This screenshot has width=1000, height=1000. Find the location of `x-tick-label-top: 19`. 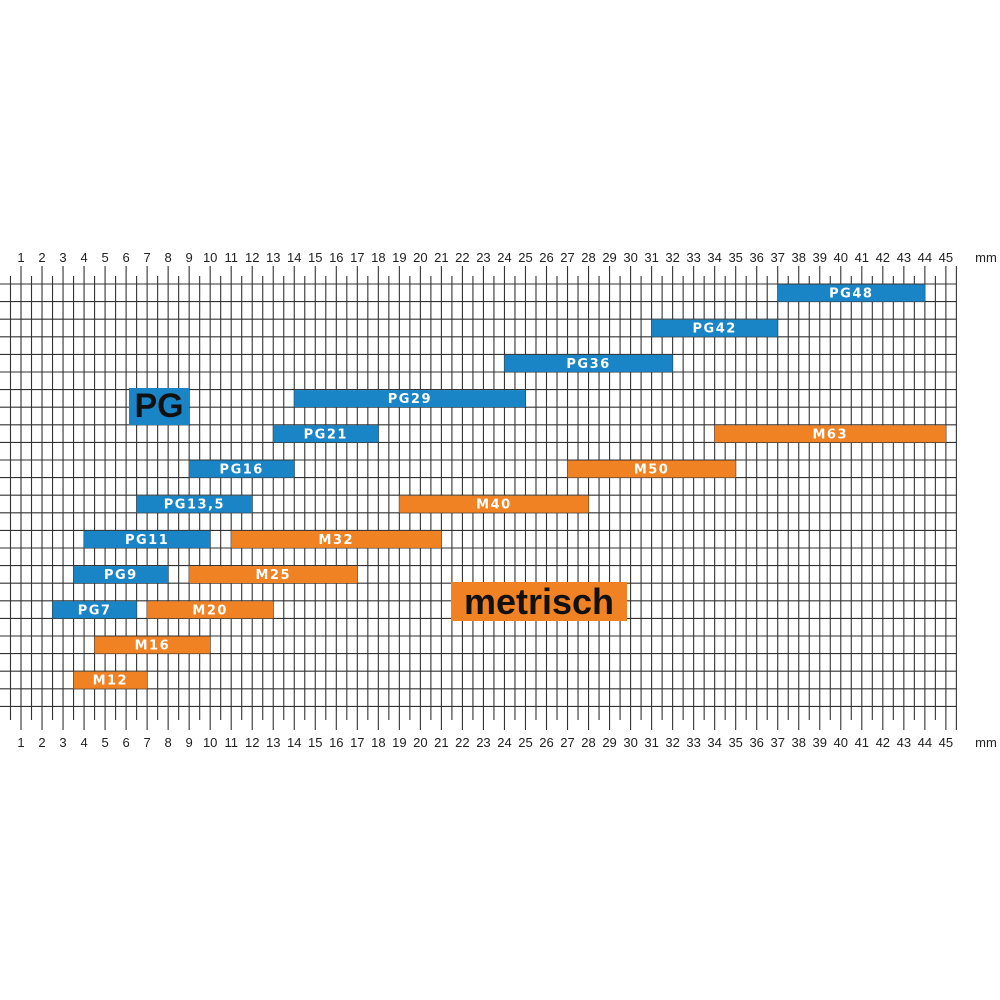

x-tick-label-top: 19 is located at coordinates (399, 257).